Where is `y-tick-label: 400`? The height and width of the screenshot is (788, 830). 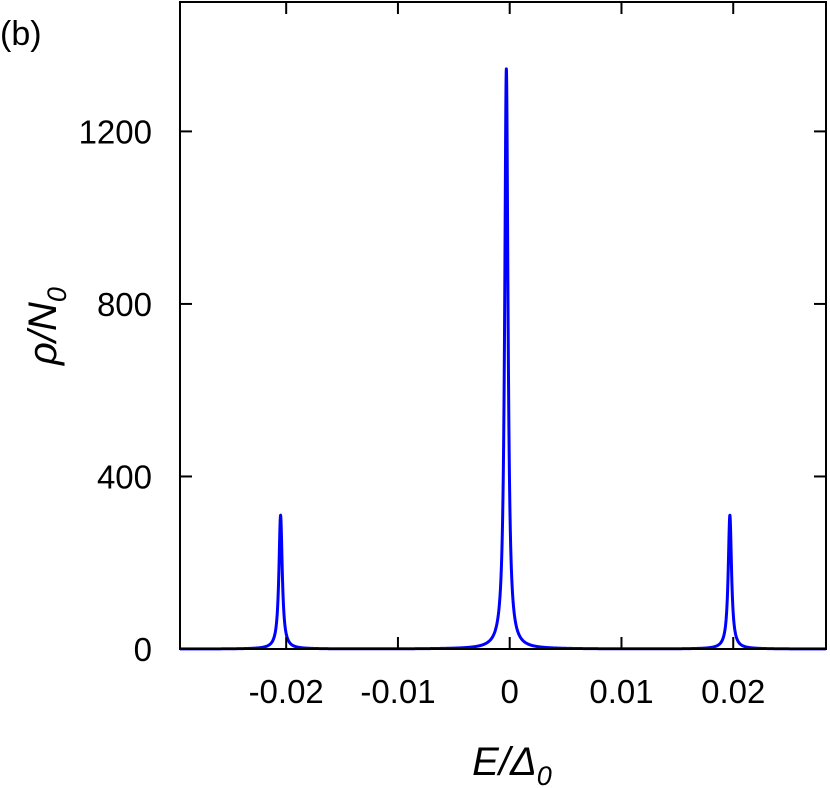 y-tick-label: 400 is located at coordinates (124, 476).